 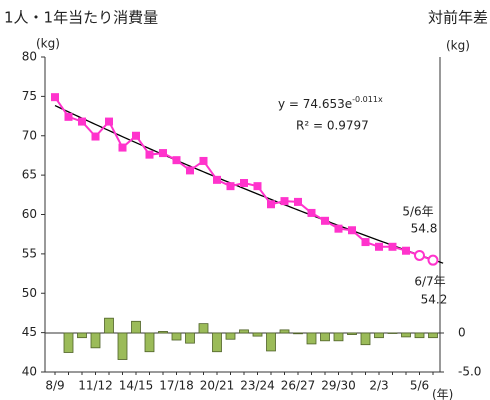 What do you see at coordinates (469, 372) in the screenshot?
I see `y2-tick-label: -5.0` at bounding box center [469, 372].